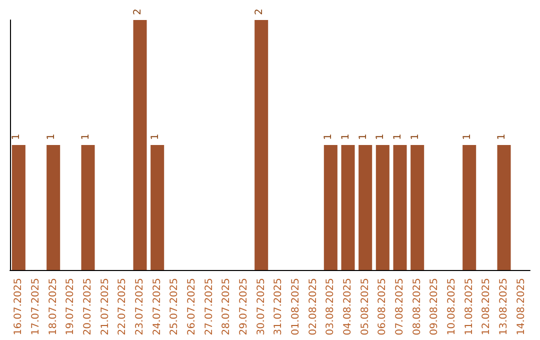  What do you see at coordinates (244, 307) in the screenshot?
I see `x-tick-label: 29.07.2025` at bounding box center [244, 307].